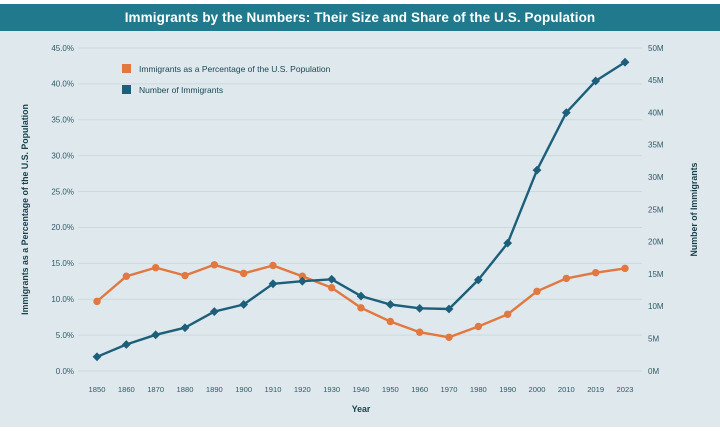 Image resolution: width=720 pixels, height=432 pixels. Describe the element at coordinates (656, 177) in the screenshot. I see `right-axis-tick-label: 30M` at that location.